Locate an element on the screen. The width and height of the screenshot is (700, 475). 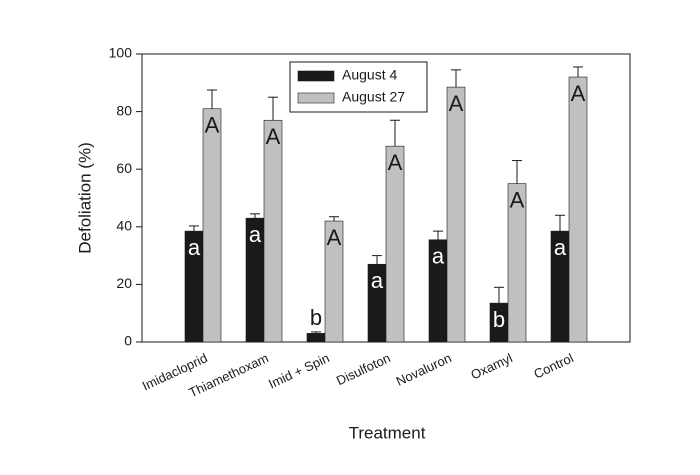
x-tick-label: Disulfoton is located at coordinates (363, 369).